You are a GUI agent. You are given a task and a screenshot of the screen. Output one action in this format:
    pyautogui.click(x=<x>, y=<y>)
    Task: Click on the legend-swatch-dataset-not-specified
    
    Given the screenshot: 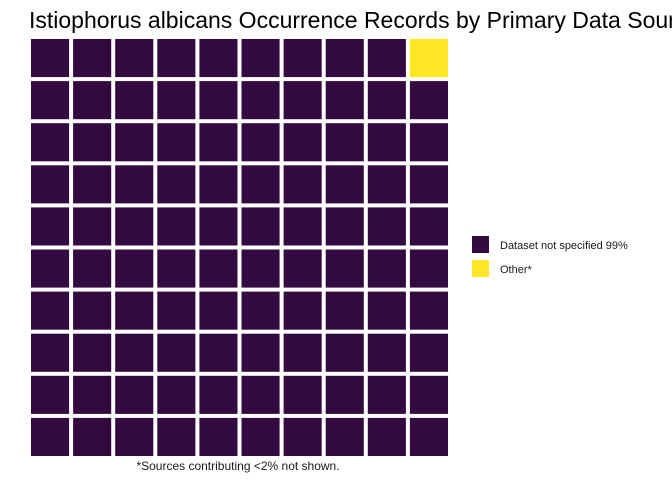 What is the action you would take?
    pyautogui.click(x=480, y=244)
    